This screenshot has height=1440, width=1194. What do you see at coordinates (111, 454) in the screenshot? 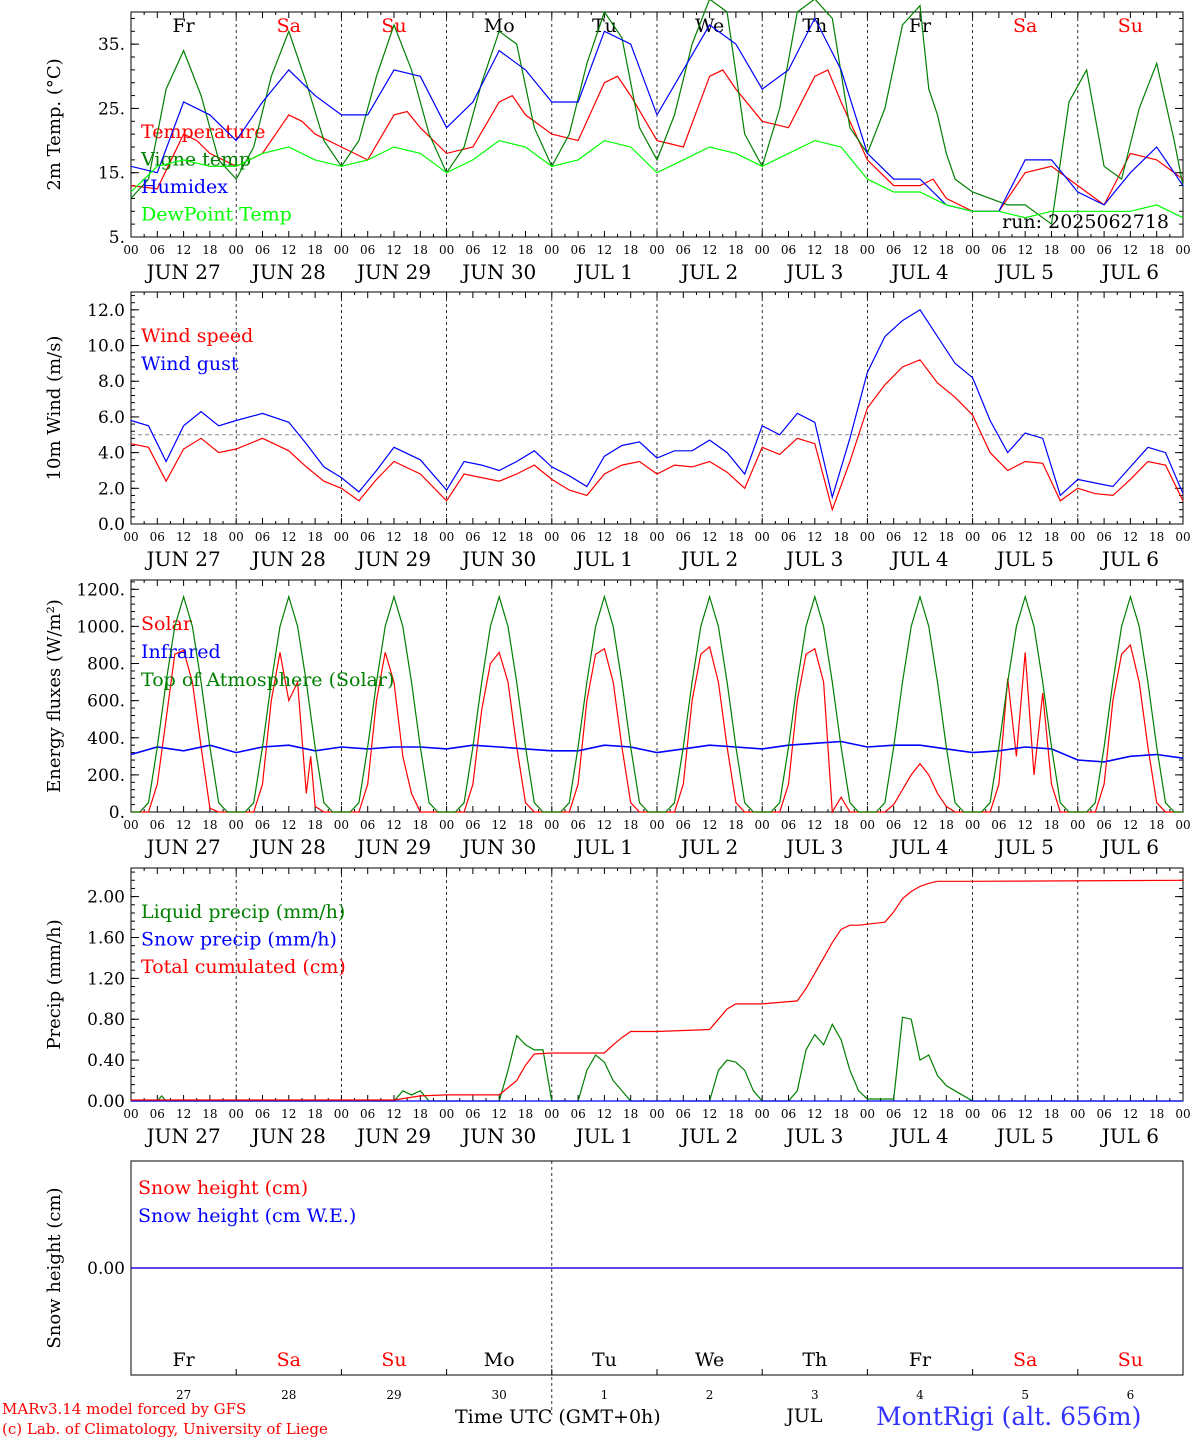
I see `y-tick-label: 4.0` at bounding box center [111, 454].